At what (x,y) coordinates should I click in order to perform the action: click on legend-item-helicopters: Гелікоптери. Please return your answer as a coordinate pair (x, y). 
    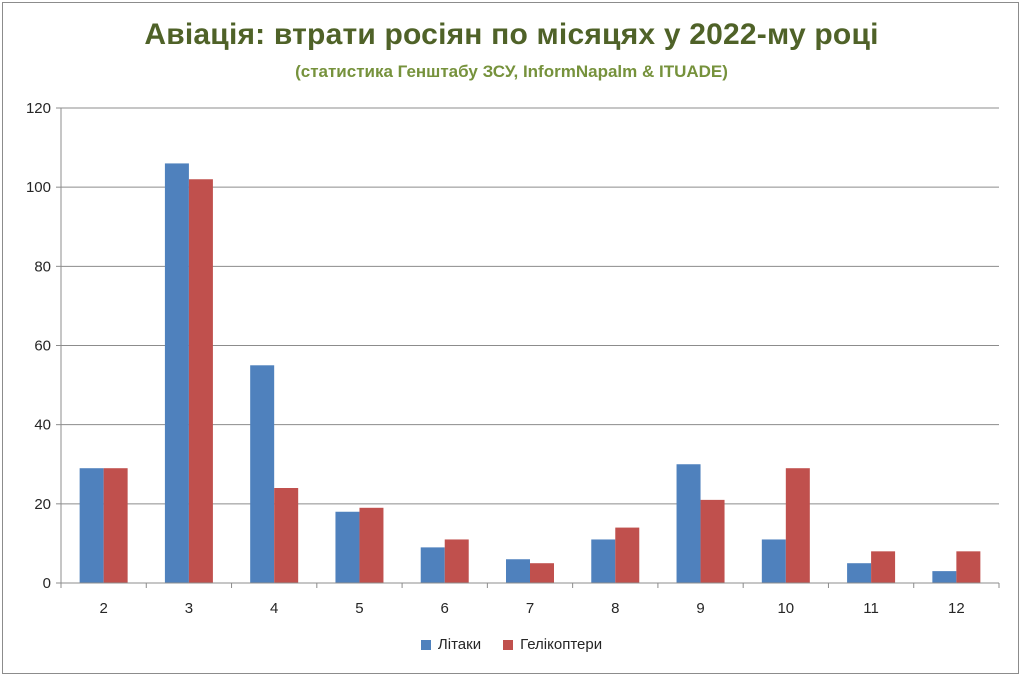
    Looking at the image, I should click on (552, 644).